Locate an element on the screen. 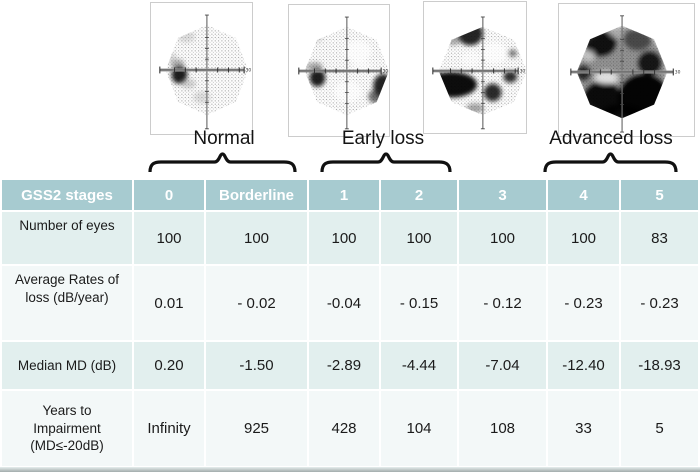 The width and height of the screenshot is (700, 472). row-label-number-of-eyes: Number of eyes is located at coordinates (67, 238).